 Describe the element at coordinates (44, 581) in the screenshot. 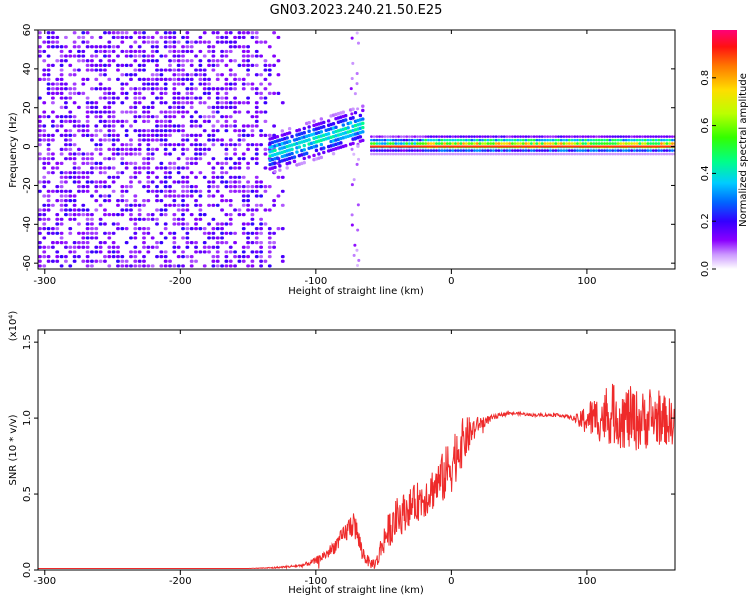

I see `x-tick-label: -300` at that location.